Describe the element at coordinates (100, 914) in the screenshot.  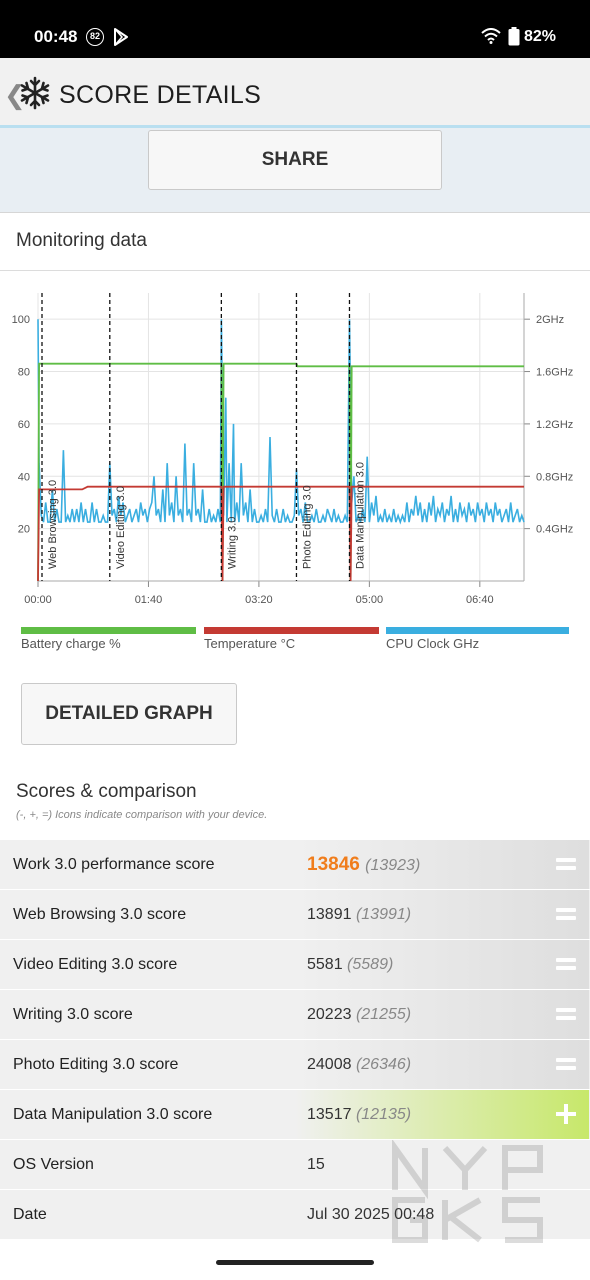
I see `score-label: Web Browsing 3.0 score` at that location.